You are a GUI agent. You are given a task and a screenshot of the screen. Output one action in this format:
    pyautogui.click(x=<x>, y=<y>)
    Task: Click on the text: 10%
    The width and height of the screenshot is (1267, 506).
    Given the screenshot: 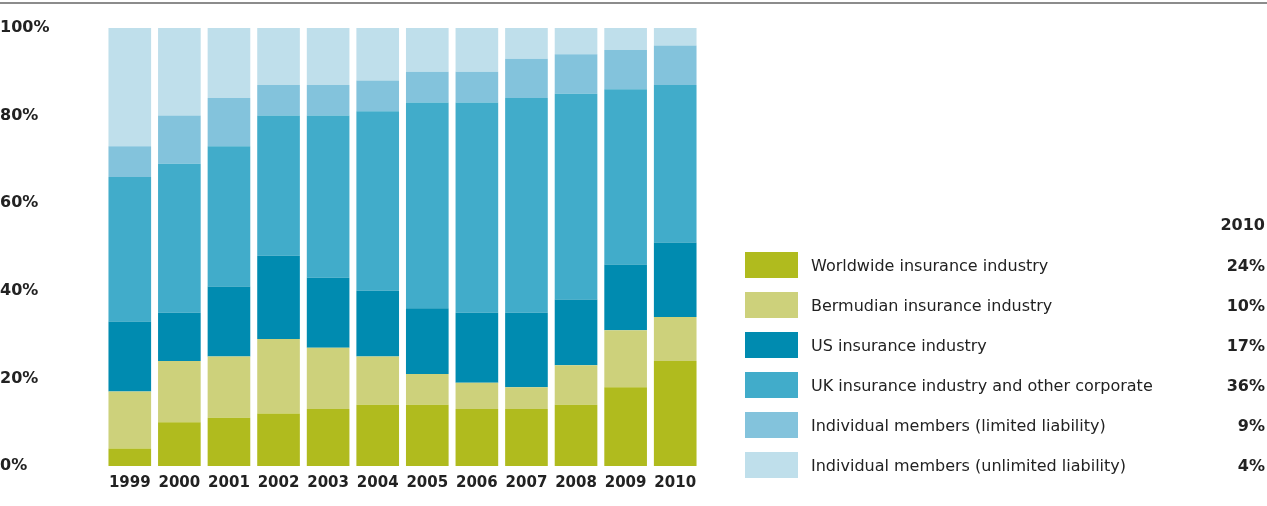 What is the action you would take?
    pyautogui.click(x=1245, y=305)
    